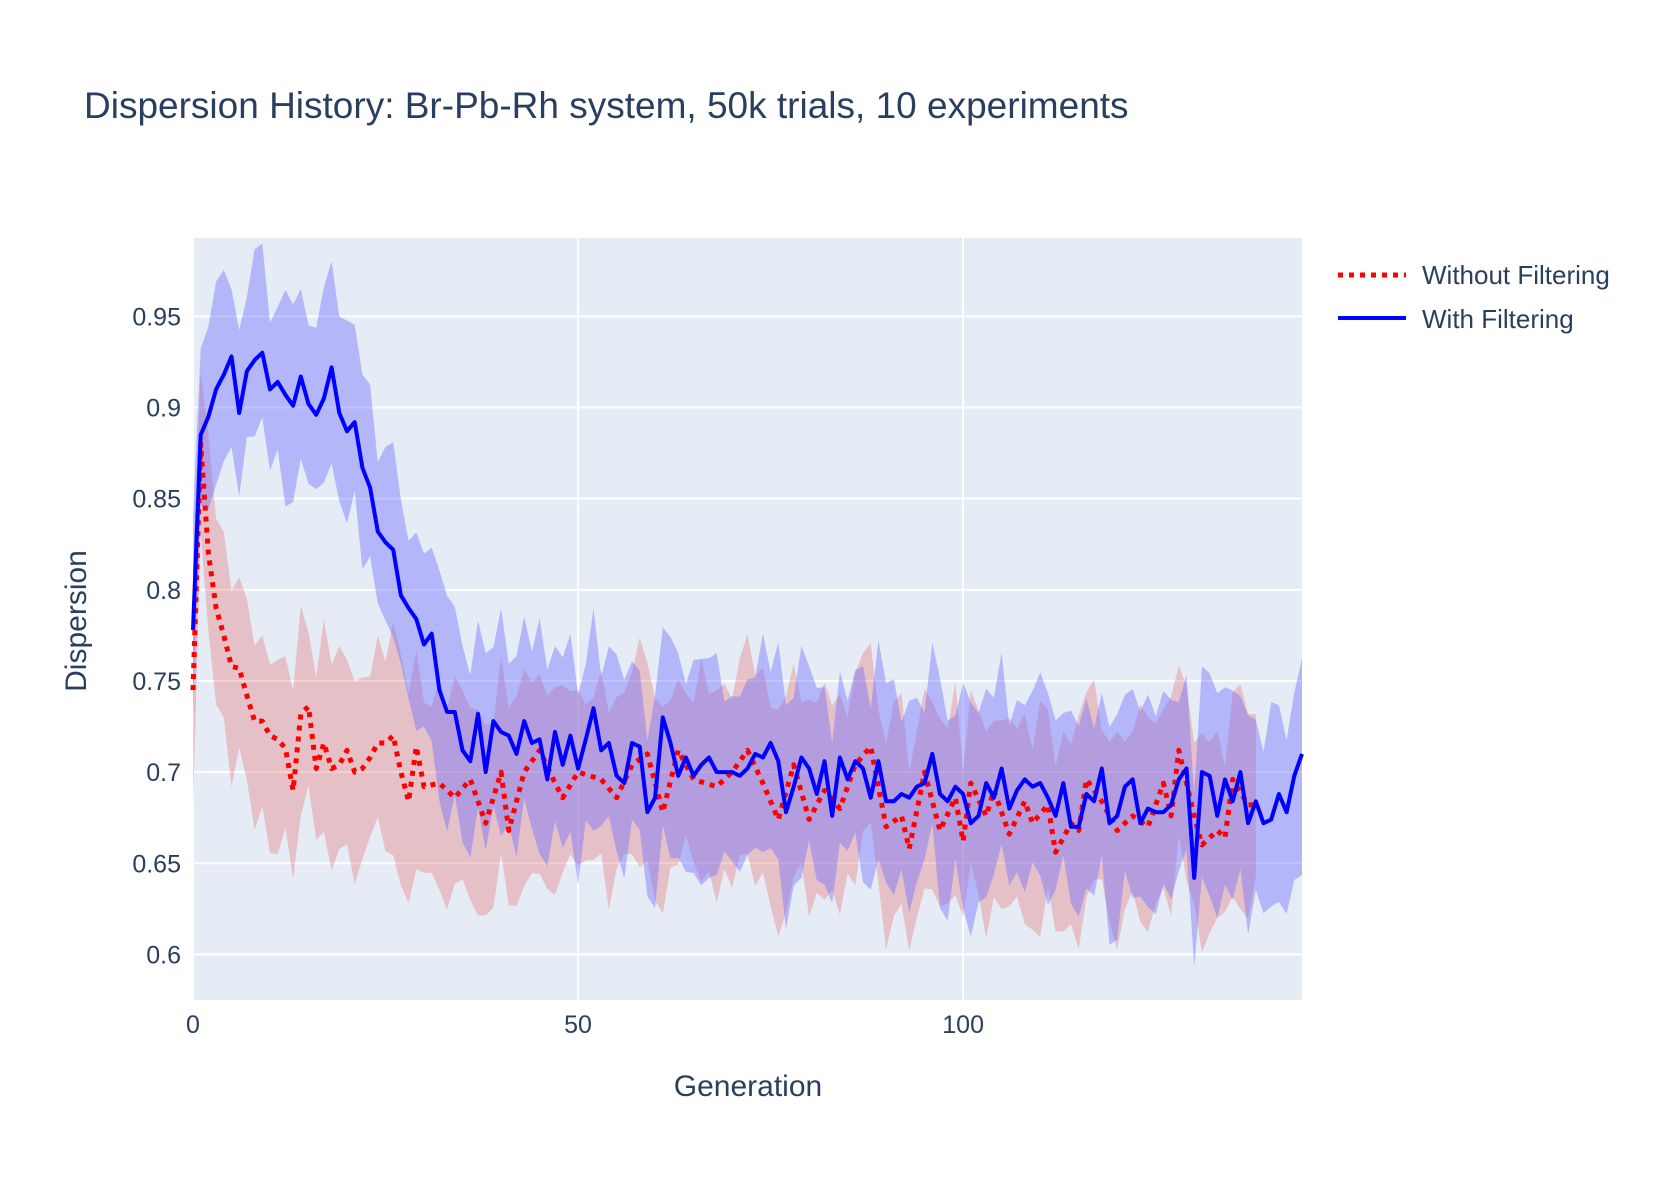 The width and height of the screenshot is (1661, 1187). I want to click on y-tick-label: 0.75, so click(156, 682).